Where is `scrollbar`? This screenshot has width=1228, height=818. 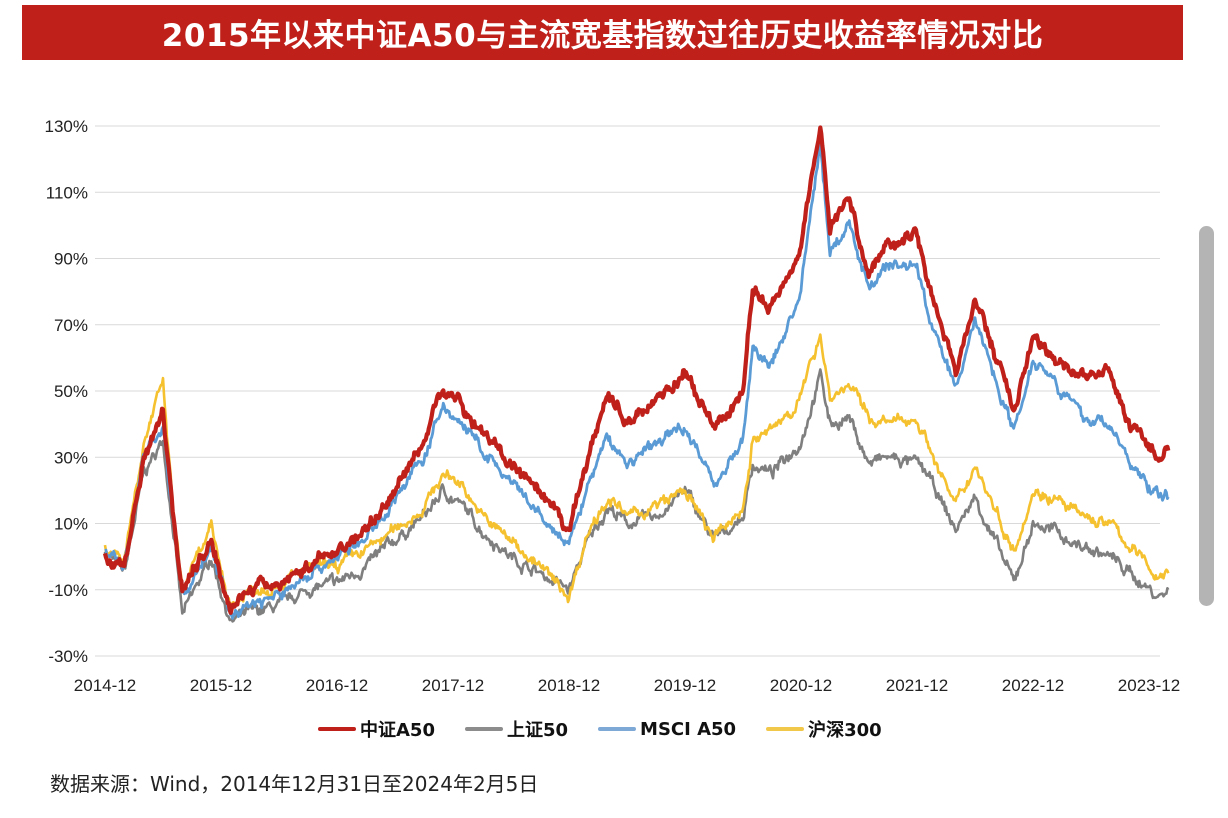
scrollbar is located at coordinates (1206, 416).